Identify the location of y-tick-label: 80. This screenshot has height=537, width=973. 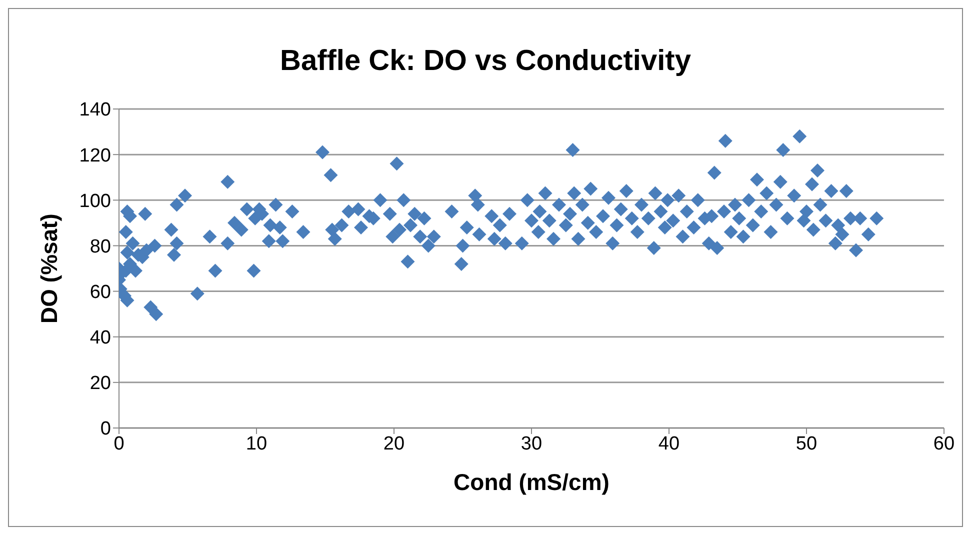
(100, 247).